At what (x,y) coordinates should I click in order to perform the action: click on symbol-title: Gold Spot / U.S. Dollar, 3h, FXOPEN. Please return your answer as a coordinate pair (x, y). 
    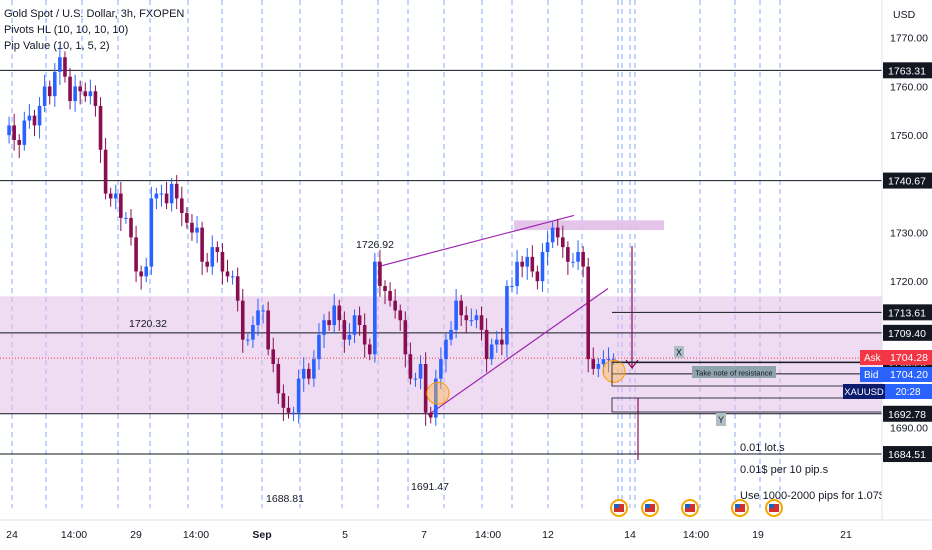
    Looking at the image, I should click on (94, 14).